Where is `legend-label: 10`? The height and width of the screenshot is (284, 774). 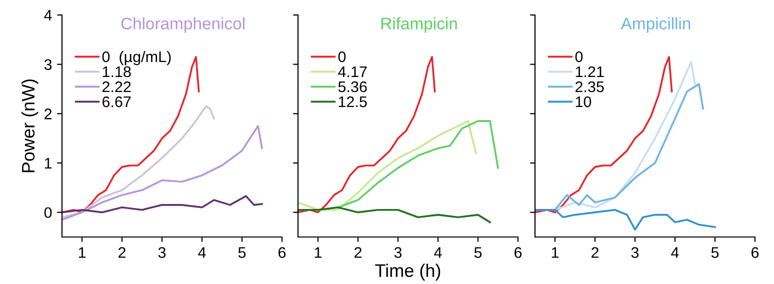 legend-label: 10 is located at coordinates (584, 102).